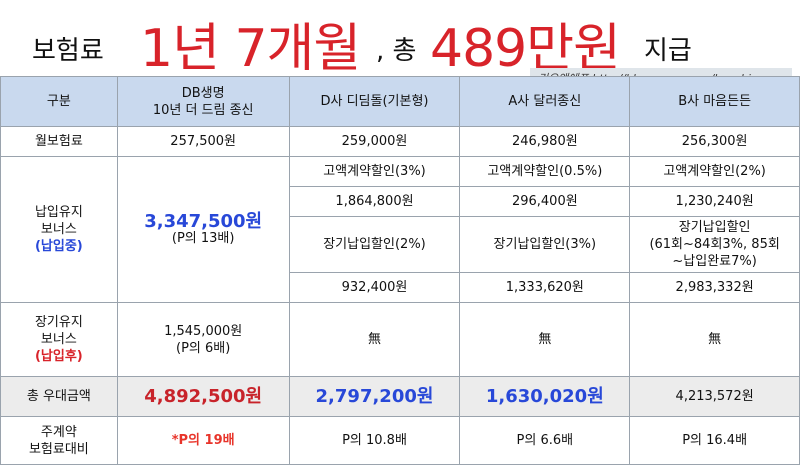 This screenshot has height=474, width=800. Describe the element at coordinates (374, 339) in the screenshot. I see `long-d: 無` at that location.